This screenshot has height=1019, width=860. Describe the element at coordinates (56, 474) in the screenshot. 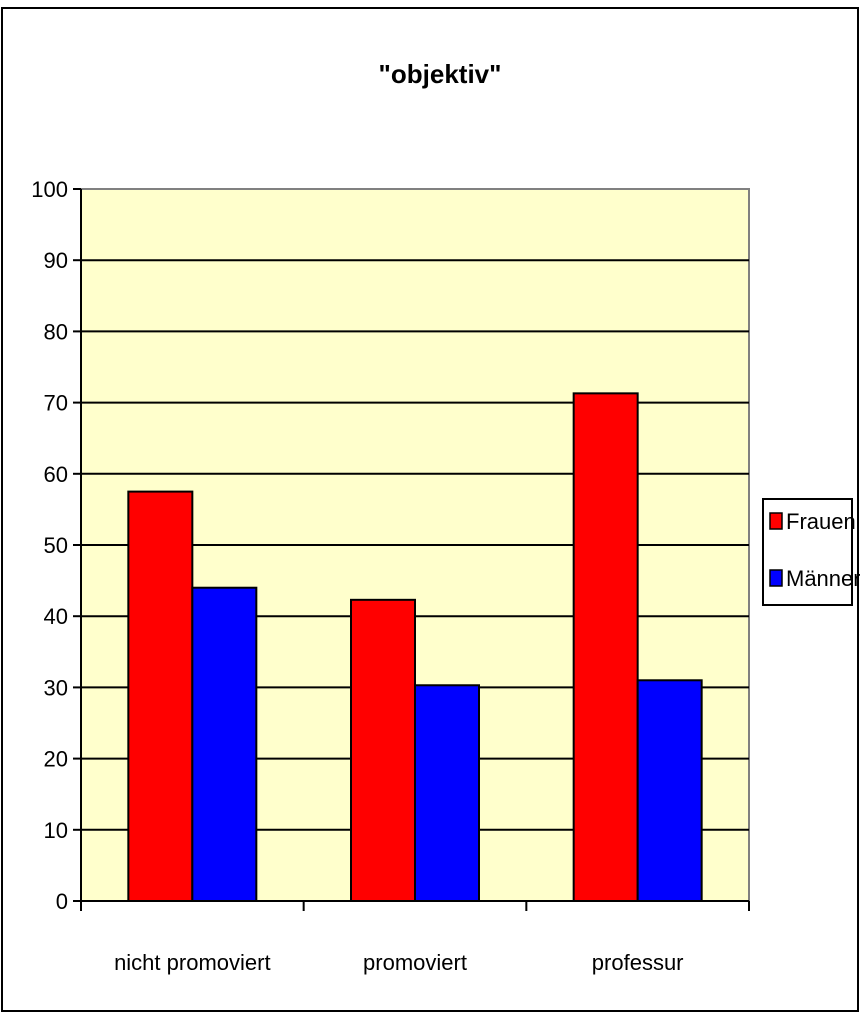

I see `y-tick-label: 60` at that location.